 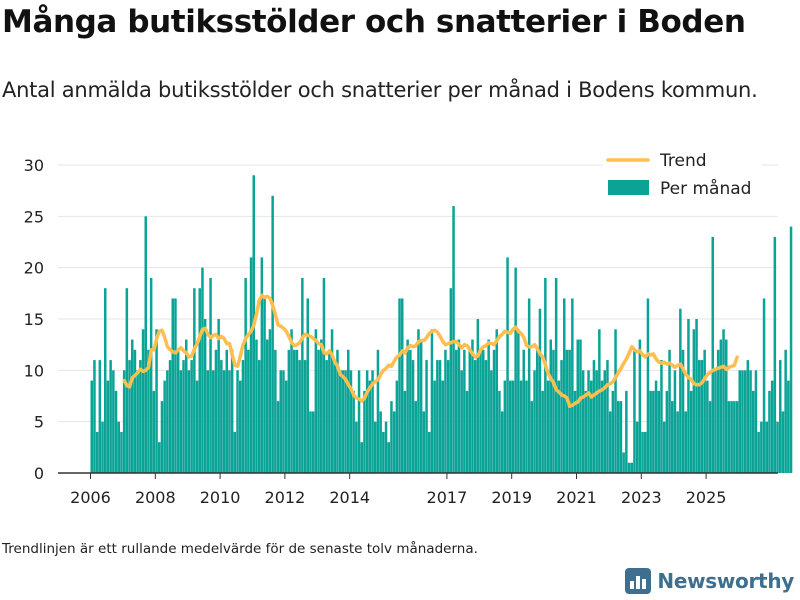 What do you see at coordinates (34, 216) in the screenshot?
I see `y-tick-label: 25` at bounding box center [34, 216].